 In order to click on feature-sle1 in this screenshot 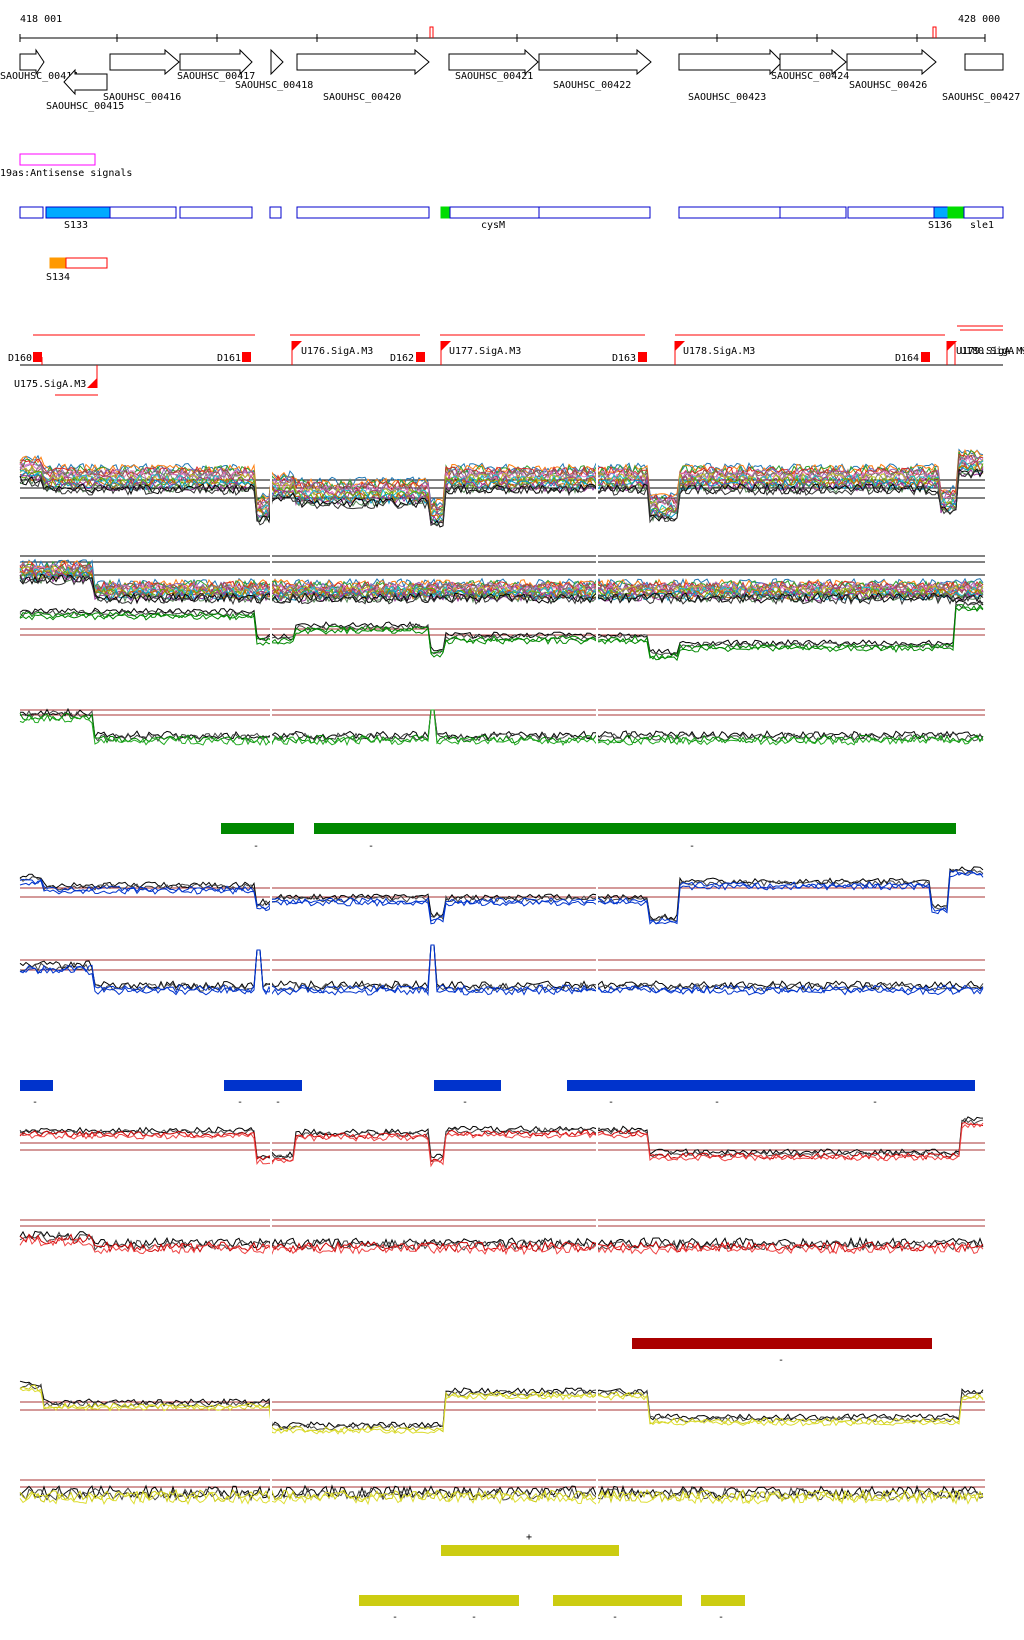, I will do `click(983, 212)`.